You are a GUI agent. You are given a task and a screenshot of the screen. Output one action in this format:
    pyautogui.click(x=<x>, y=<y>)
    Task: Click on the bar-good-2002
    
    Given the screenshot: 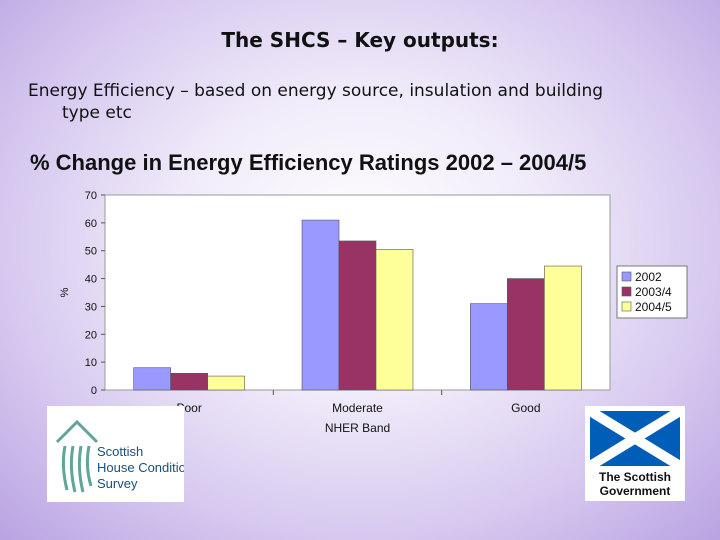 What is the action you would take?
    pyautogui.click(x=489, y=347)
    